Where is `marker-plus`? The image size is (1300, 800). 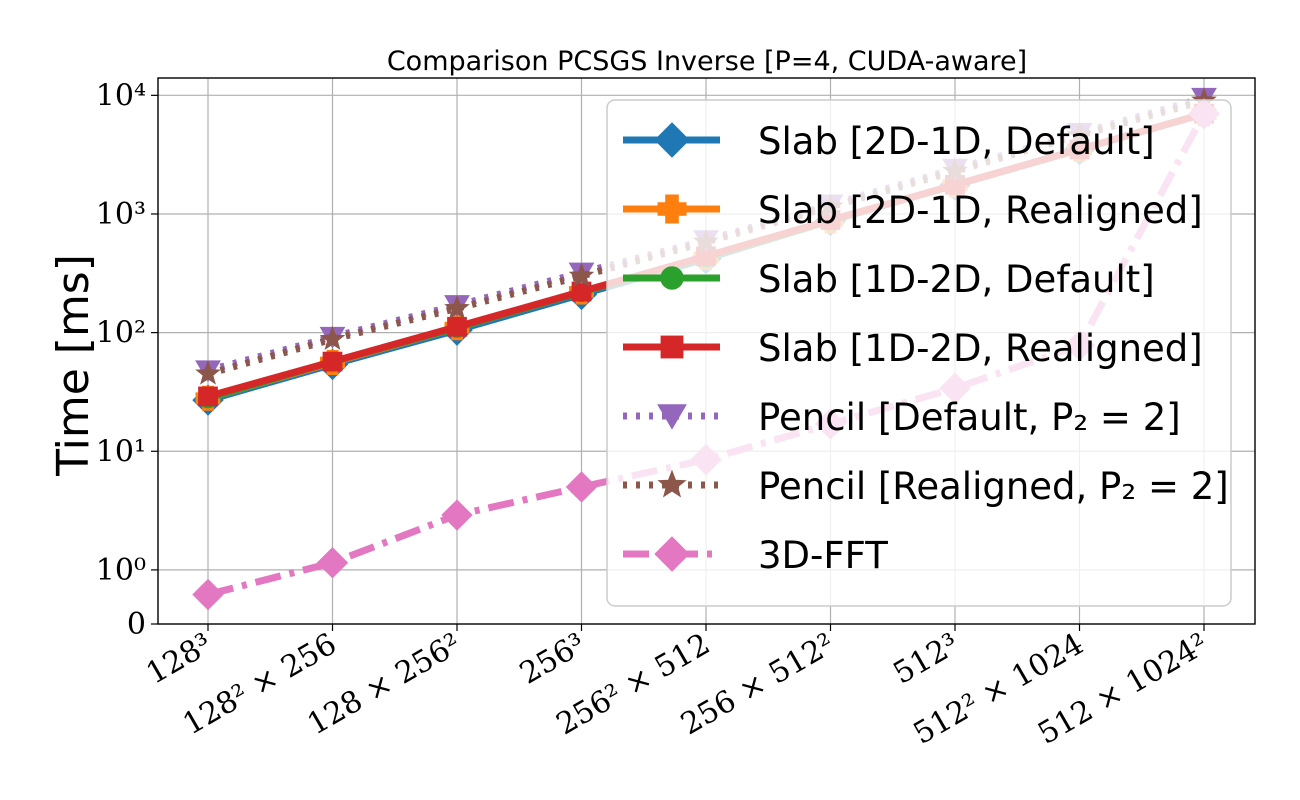 marker-plus is located at coordinates (672, 209).